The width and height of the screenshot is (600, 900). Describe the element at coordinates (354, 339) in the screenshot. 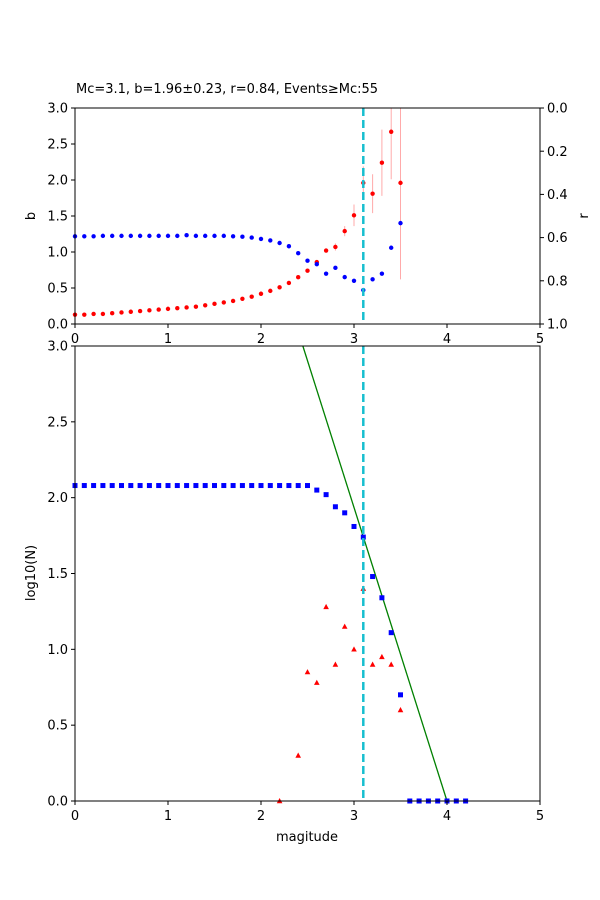

I see `top-xtick-label: 3` at that location.